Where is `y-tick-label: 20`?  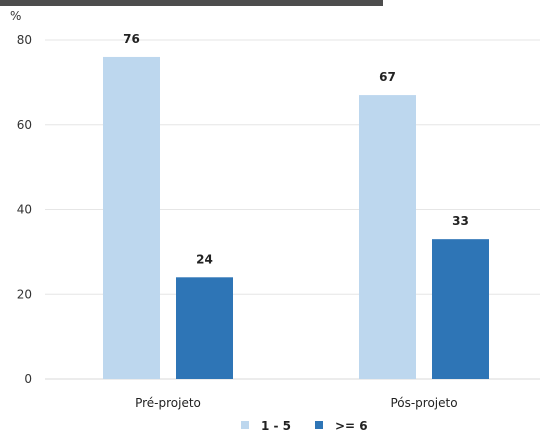
y-tick-label: 20 is located at coordinates (24, 294).